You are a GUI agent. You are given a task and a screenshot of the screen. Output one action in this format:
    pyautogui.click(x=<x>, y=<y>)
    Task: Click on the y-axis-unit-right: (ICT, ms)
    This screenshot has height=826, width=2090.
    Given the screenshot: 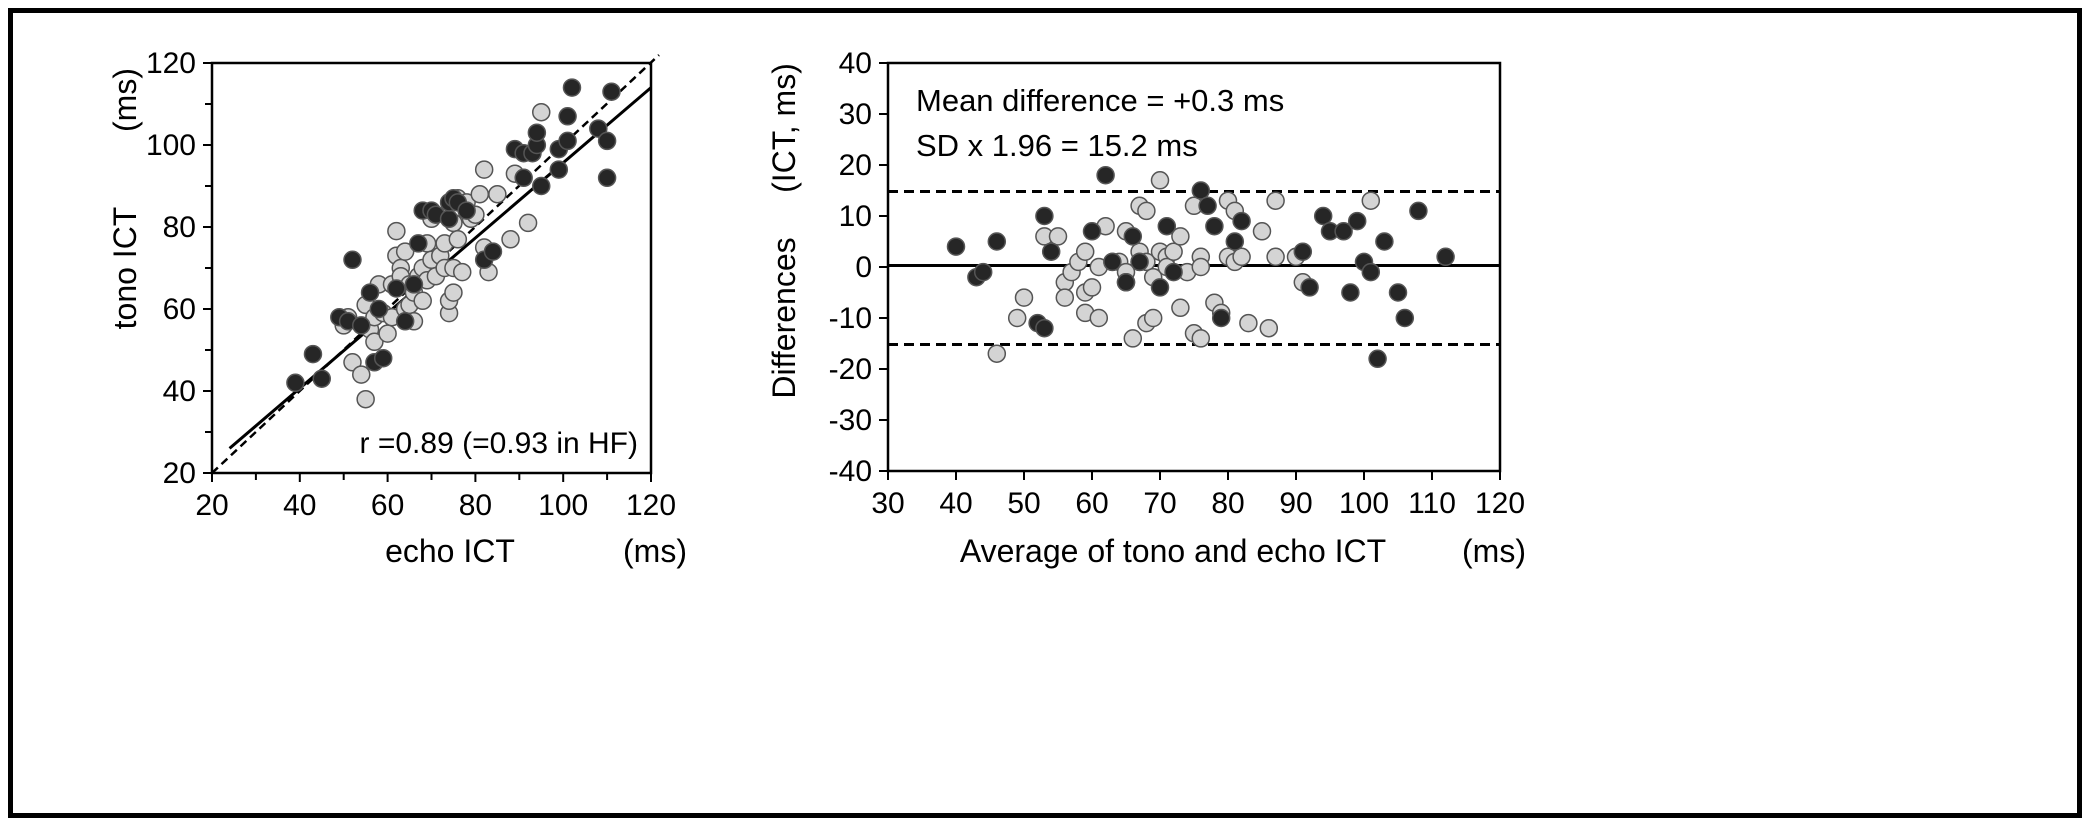 What is the action you would take?
    pyautogui.click(x=784, y=128)
    